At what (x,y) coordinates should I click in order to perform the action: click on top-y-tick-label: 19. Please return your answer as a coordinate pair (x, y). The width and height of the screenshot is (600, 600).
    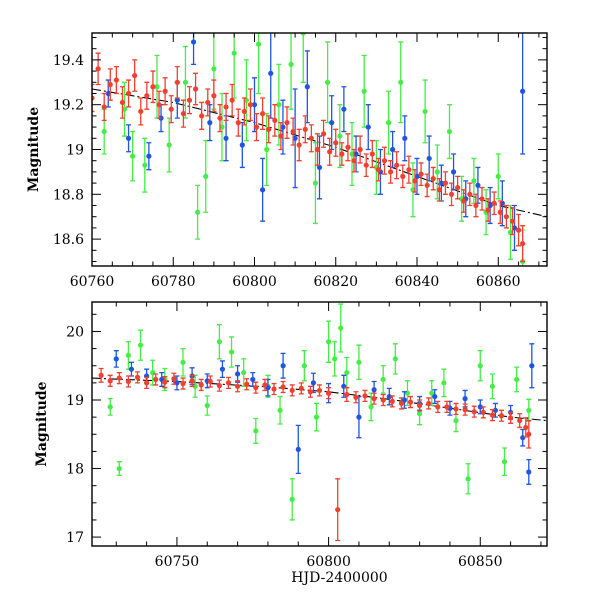
    Looking at the image, I should click on (75, 151).